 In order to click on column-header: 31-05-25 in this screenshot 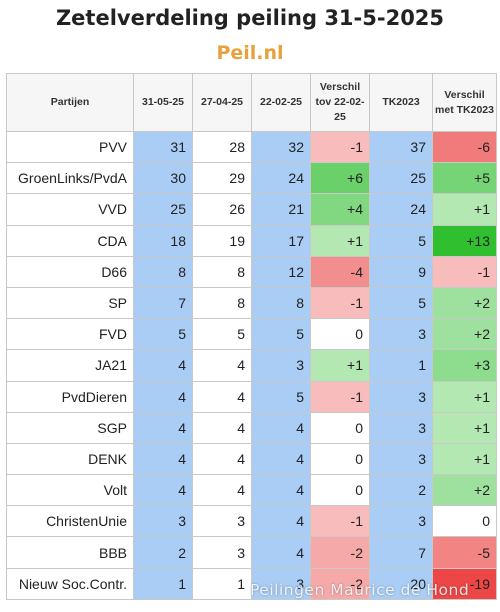, I will do `click(163, 102)`.